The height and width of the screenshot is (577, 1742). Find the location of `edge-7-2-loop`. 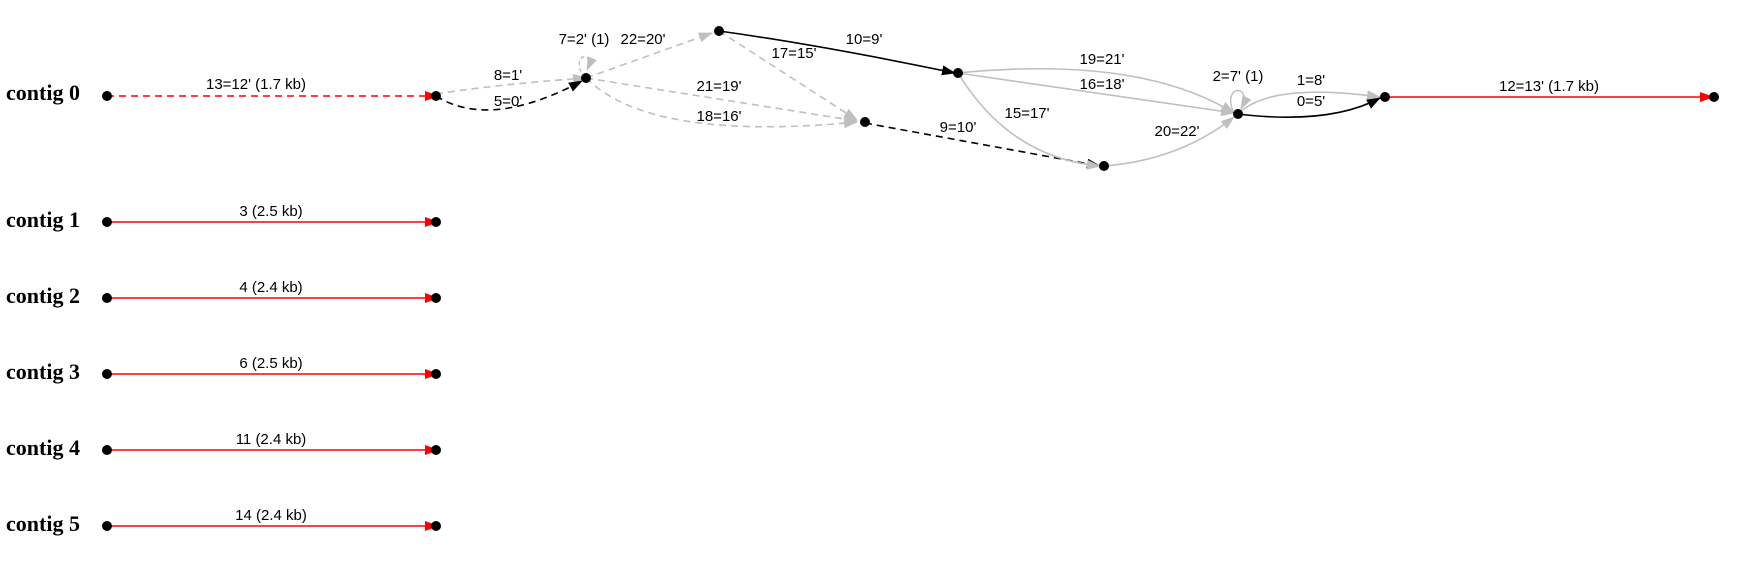

edge-7-2-loop is located at coordinates (584, 64).